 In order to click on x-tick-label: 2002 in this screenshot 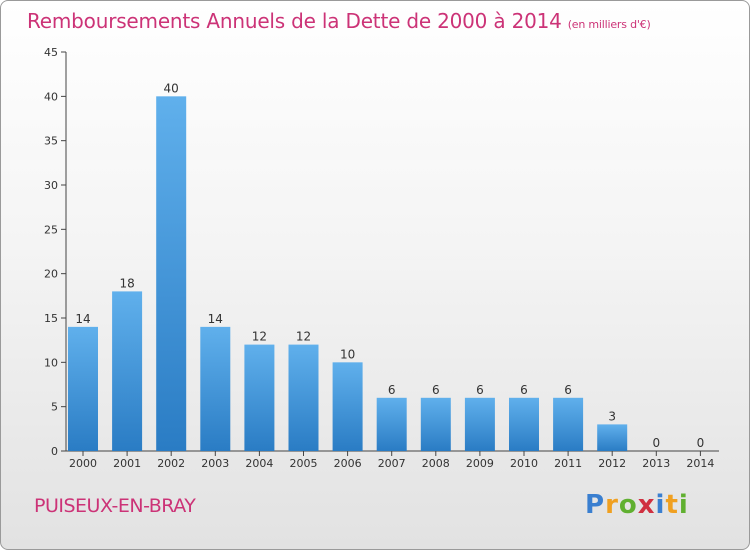, I will do `click(171, 463)`.